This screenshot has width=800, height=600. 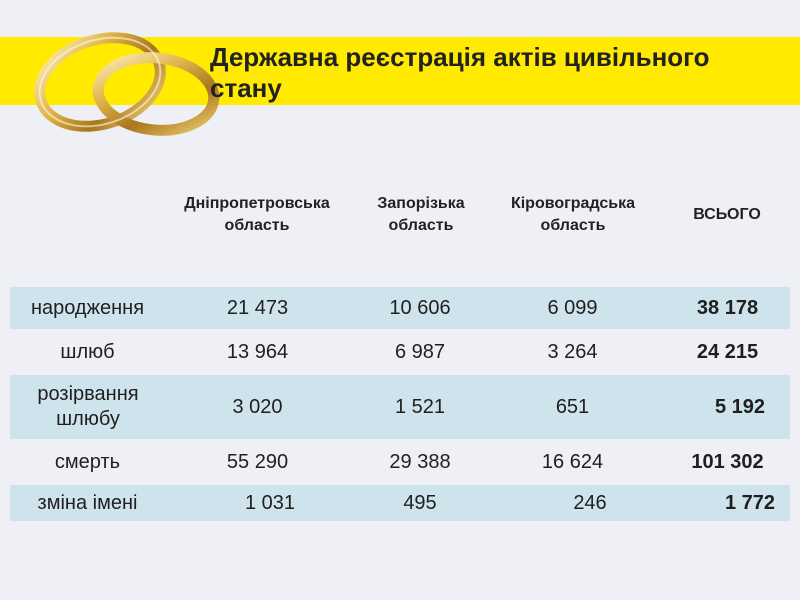 I want to click on column-header-kirovohrad: Кіровоградська область, so click(x=573, y=214).